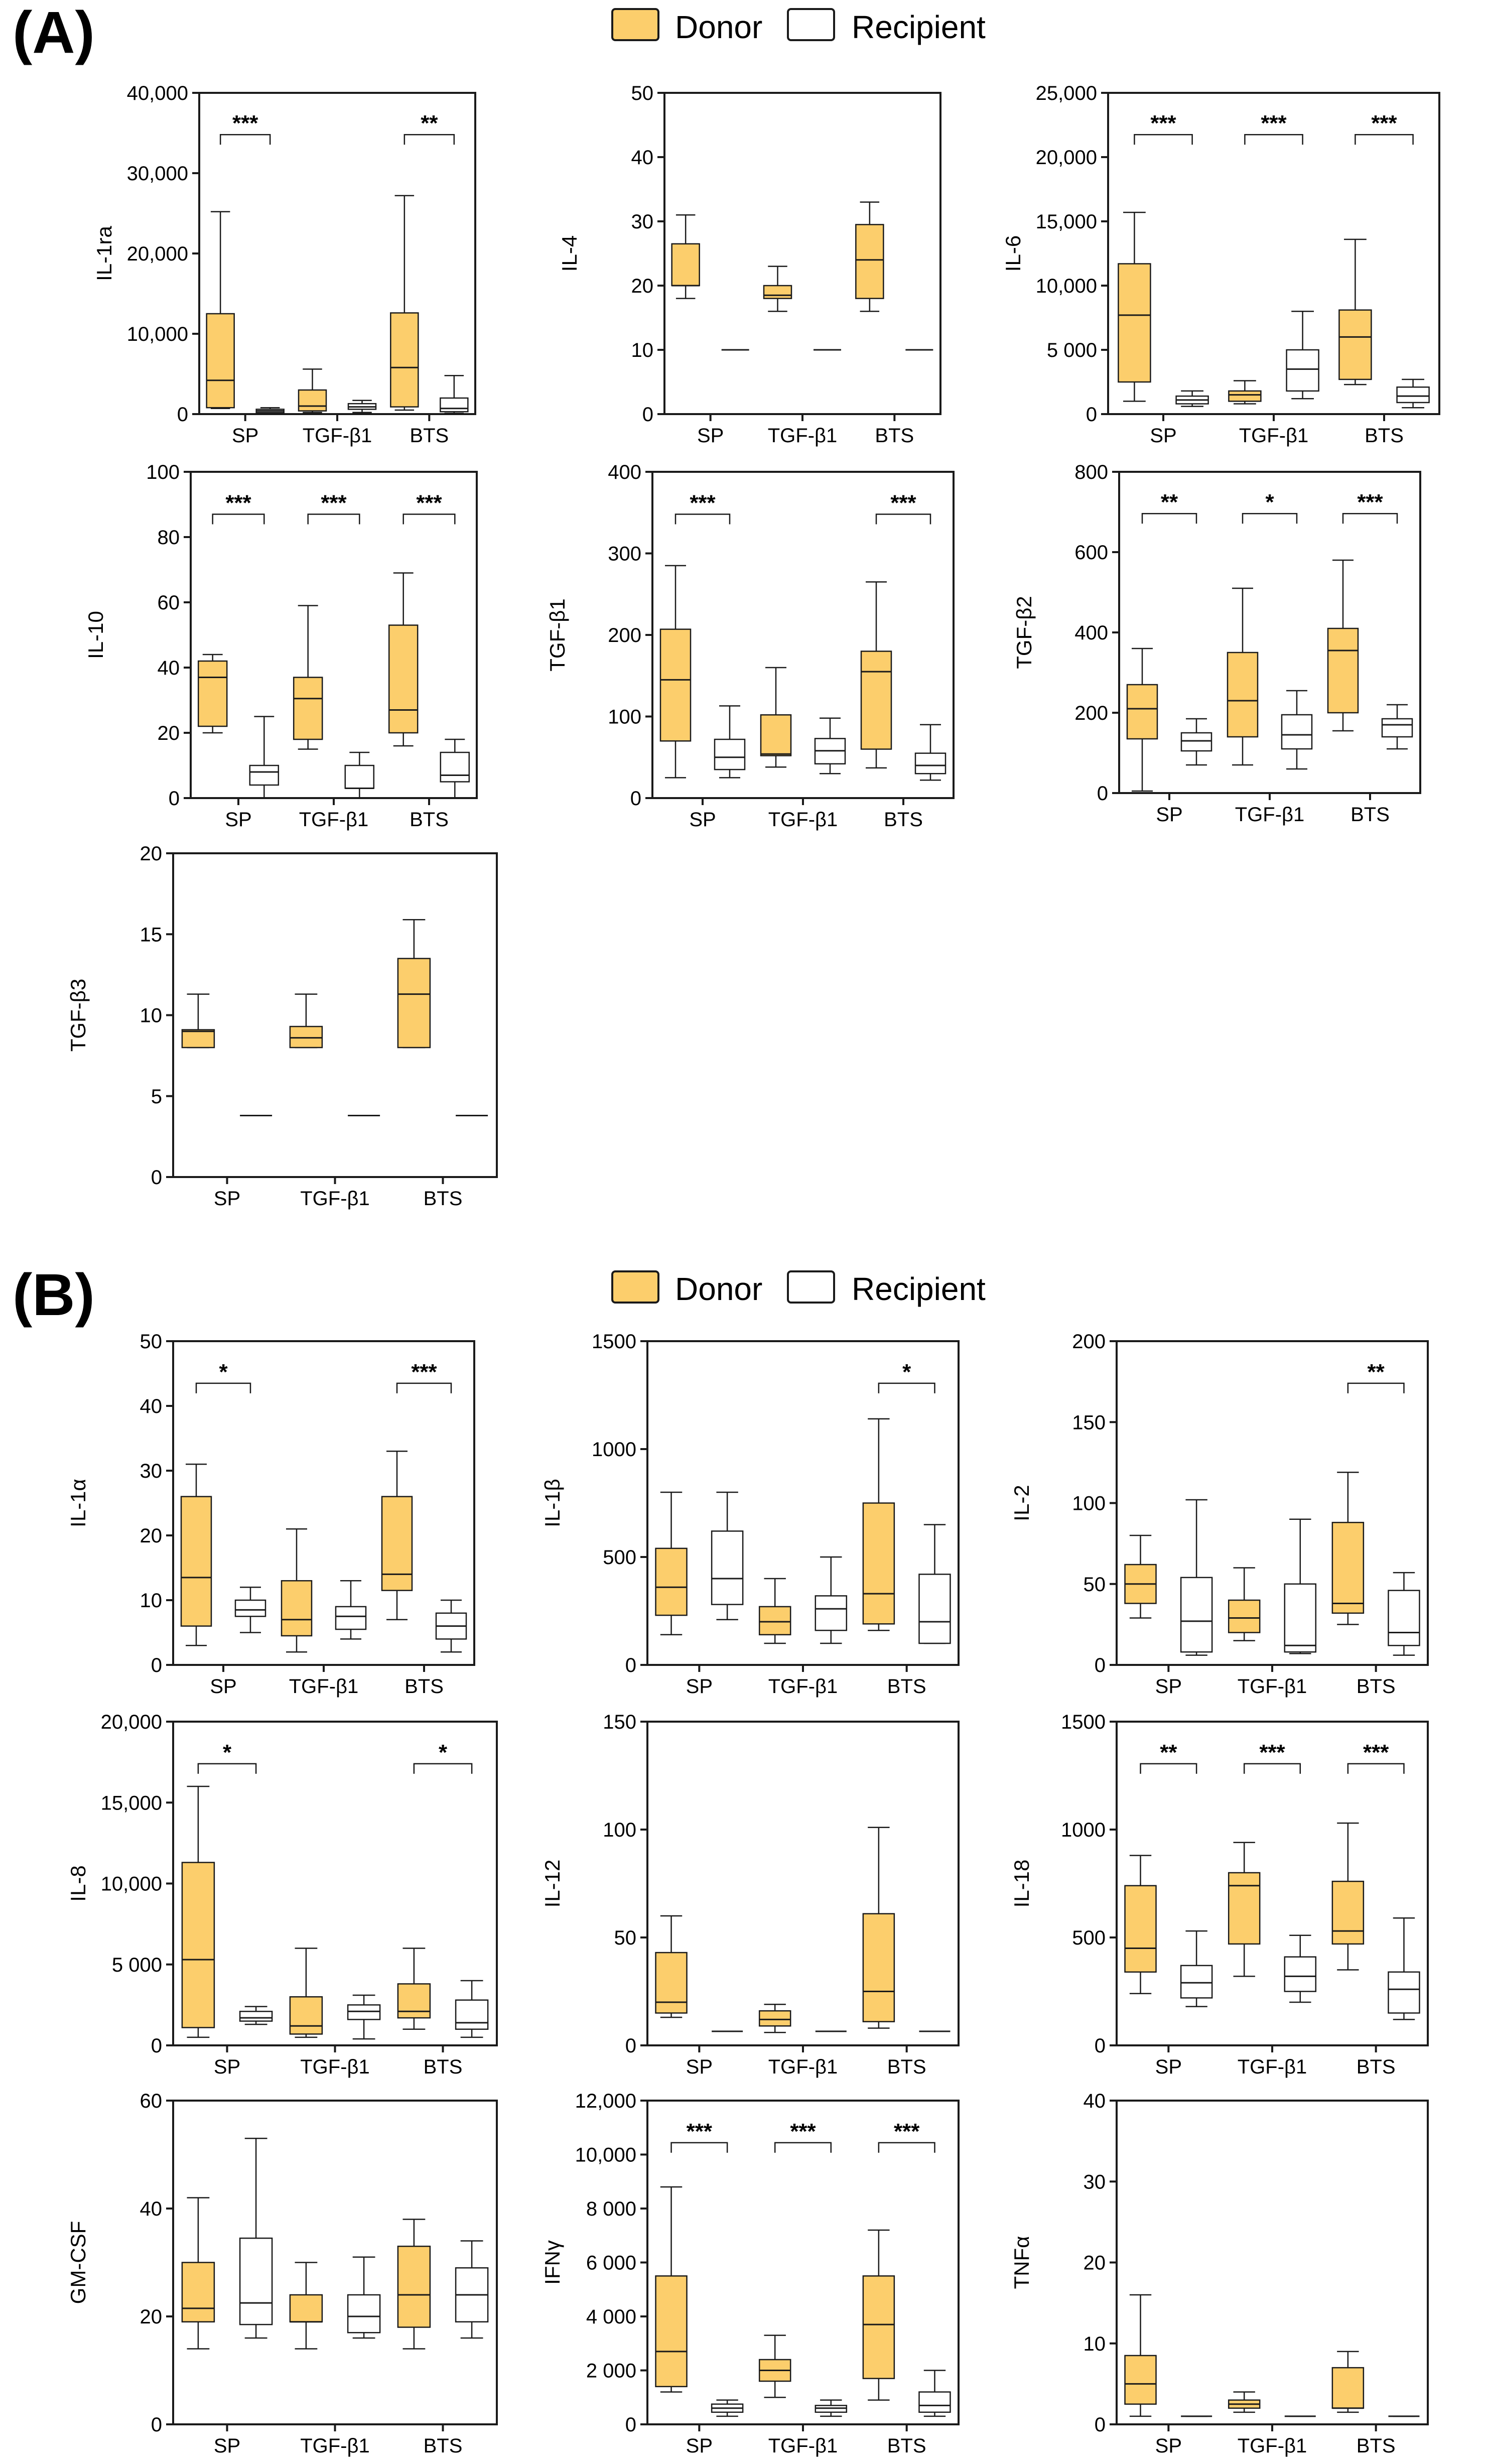  What do you see at coordinates (54, 1295) in the screenshot?
I see `panel-label-b: (B)` at bounding box center [54, 1295].